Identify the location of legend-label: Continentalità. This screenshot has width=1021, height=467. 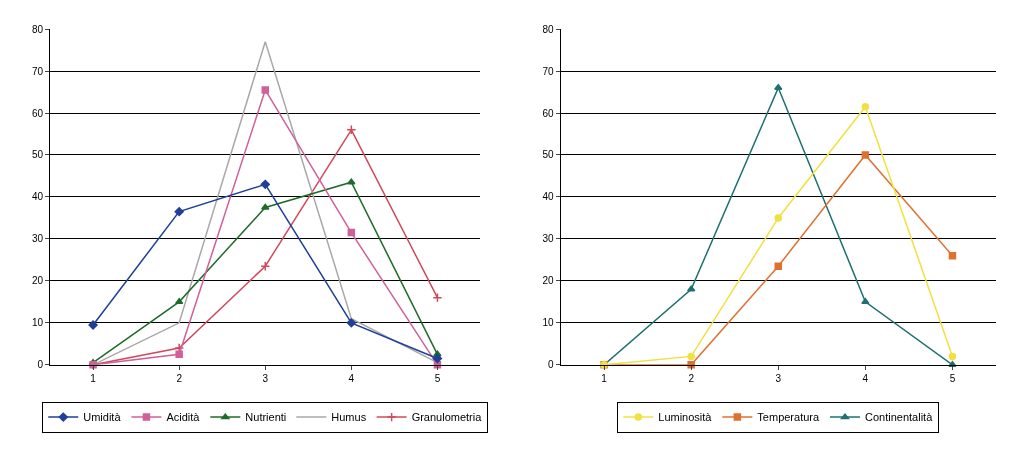
(899, 417).